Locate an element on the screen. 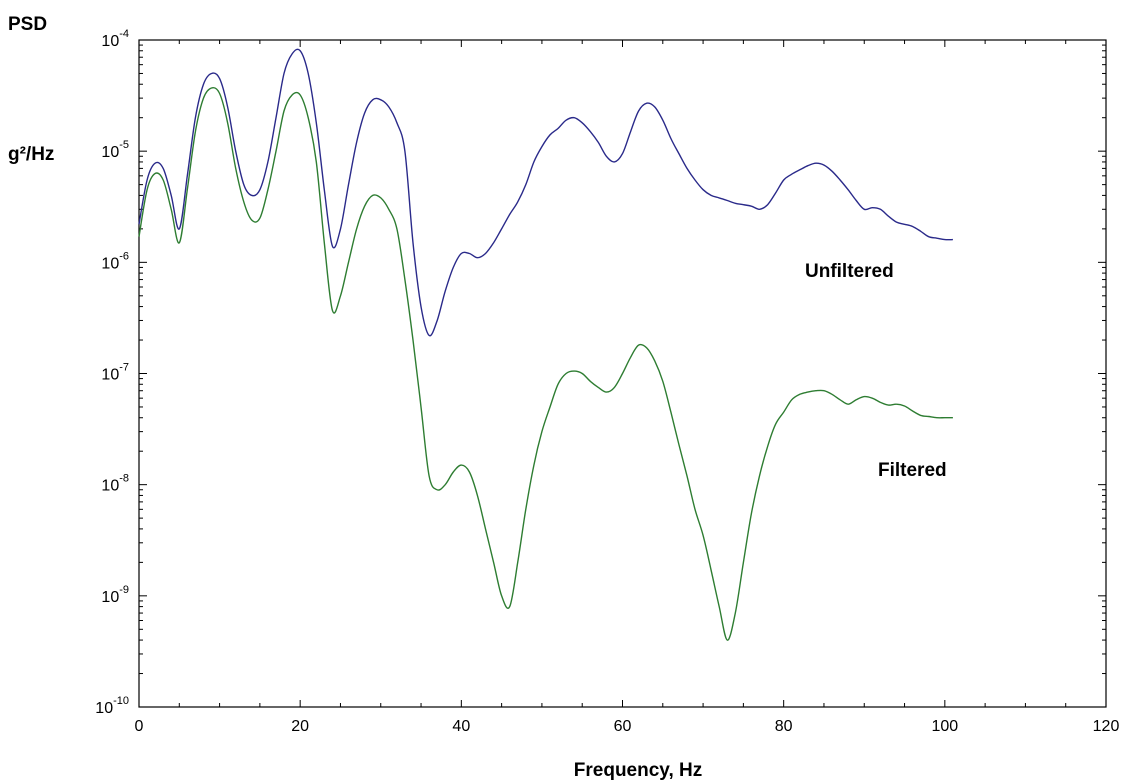  y-axis-unit-label: g²/Hz is located at coordinates (31, 154).